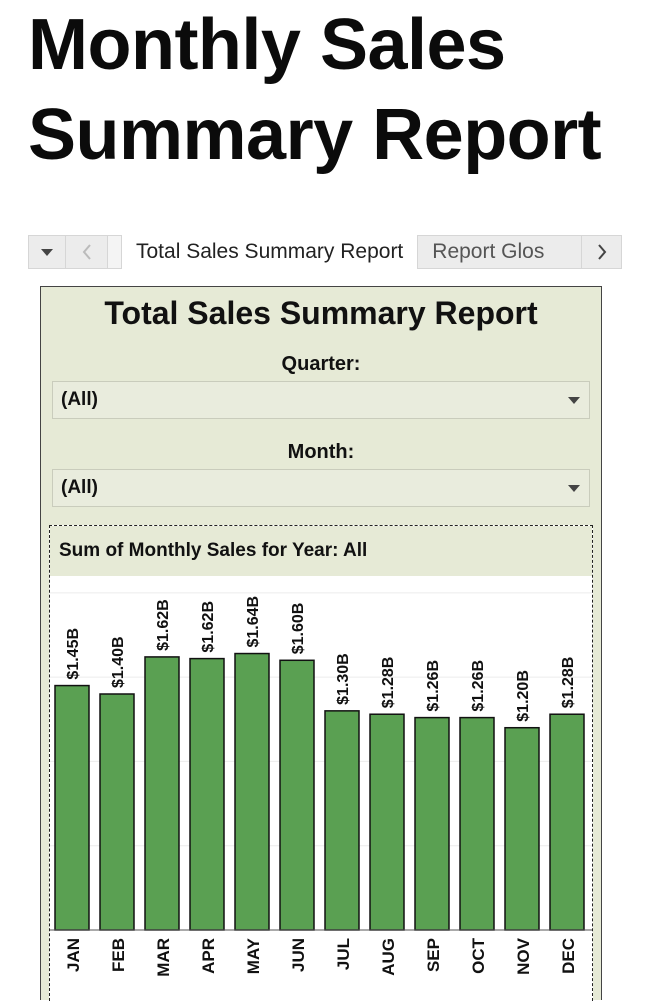 The image size is (649, 1002). What do you see at coordinates (321, 551) in the screenshot?
I see `chart-title: Sum of Monthly Sales for Year: All` at bounding box center [321, 551].